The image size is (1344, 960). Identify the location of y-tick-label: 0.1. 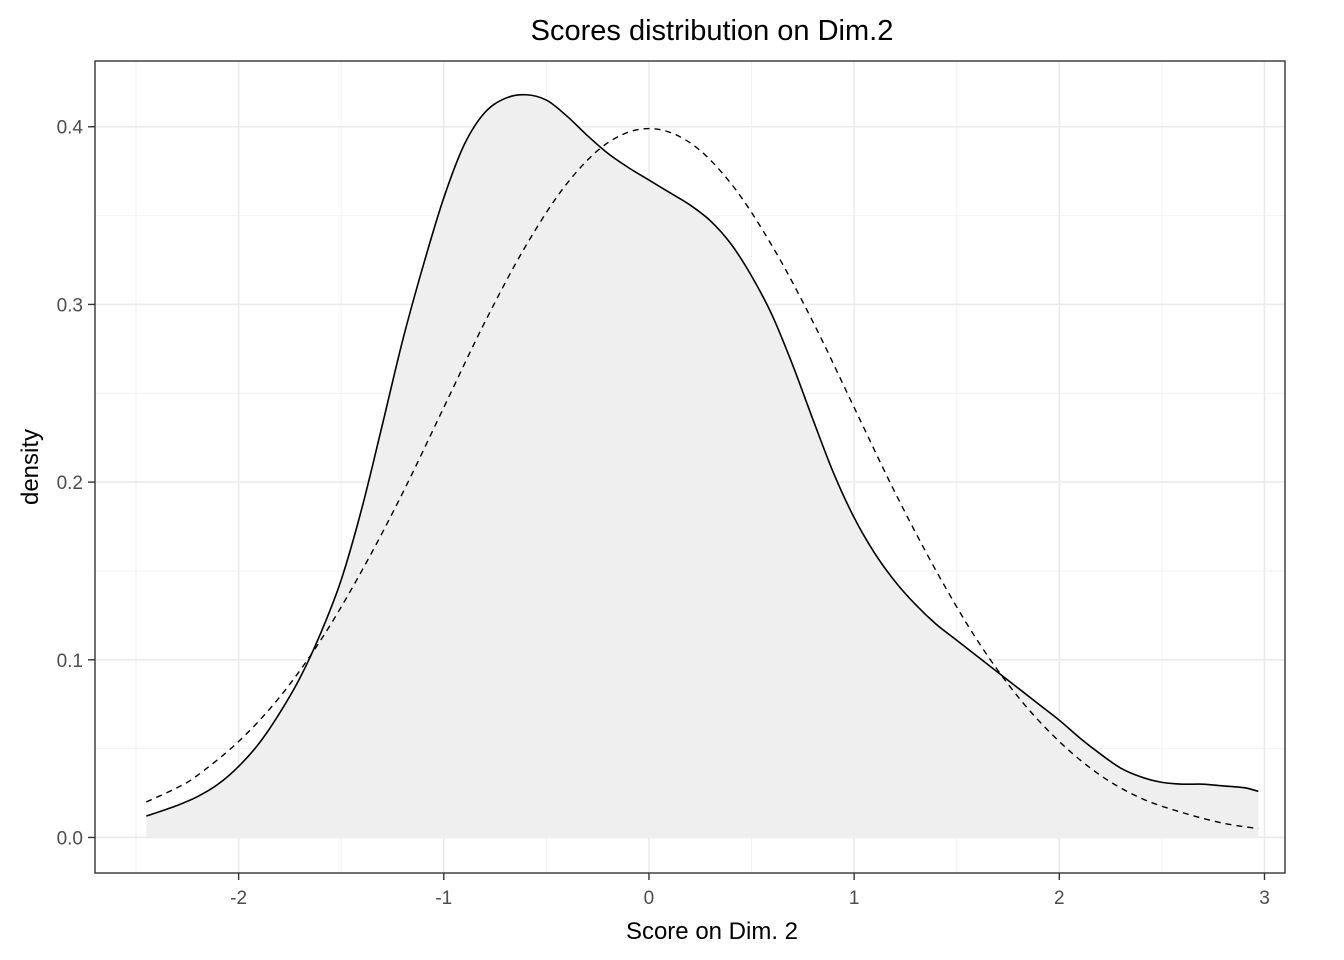
(70, 661).